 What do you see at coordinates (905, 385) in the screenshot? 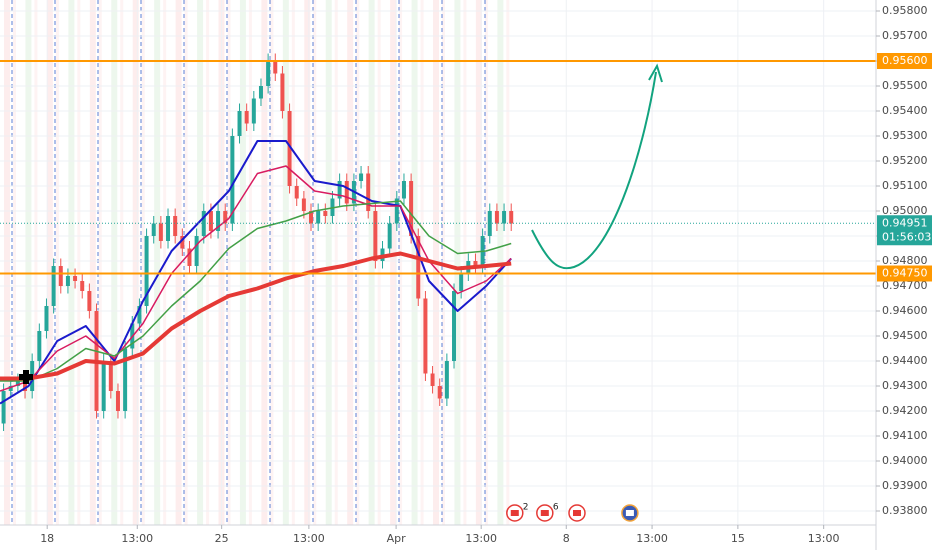
I see `y-tick-label: 0.94300` at bounding box center [905, 385].